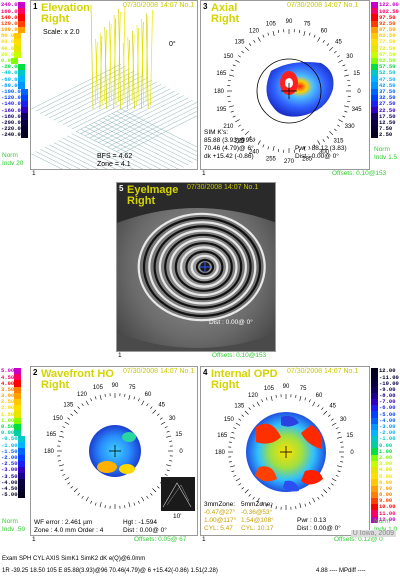 The width and height of the screenshot is (400, 582). I want to click on scale-step: -11.00, so click(385, 377).